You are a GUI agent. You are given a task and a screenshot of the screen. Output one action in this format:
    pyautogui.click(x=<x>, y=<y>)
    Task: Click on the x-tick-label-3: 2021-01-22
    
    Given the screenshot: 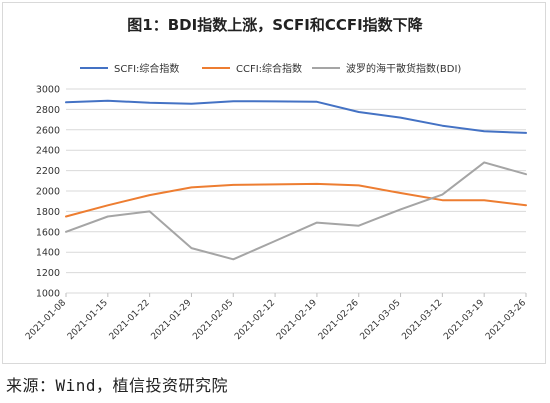 What is the action you would take?
    pyautogui.click(x=130, y=320)
    